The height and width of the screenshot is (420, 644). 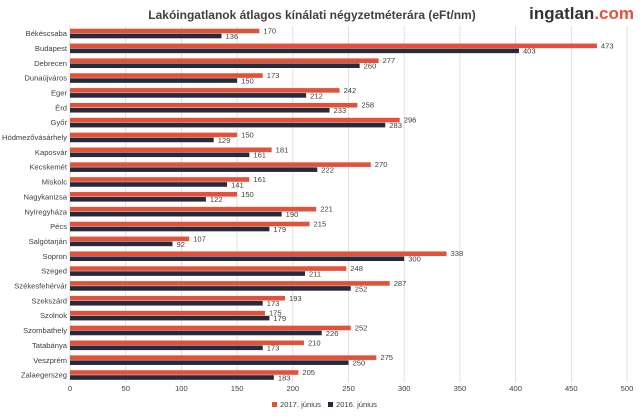 What do you see at coordinates (292, 388) in the screenshot?
I see `x-tick-label: 200` at bounding box center [292, 388].